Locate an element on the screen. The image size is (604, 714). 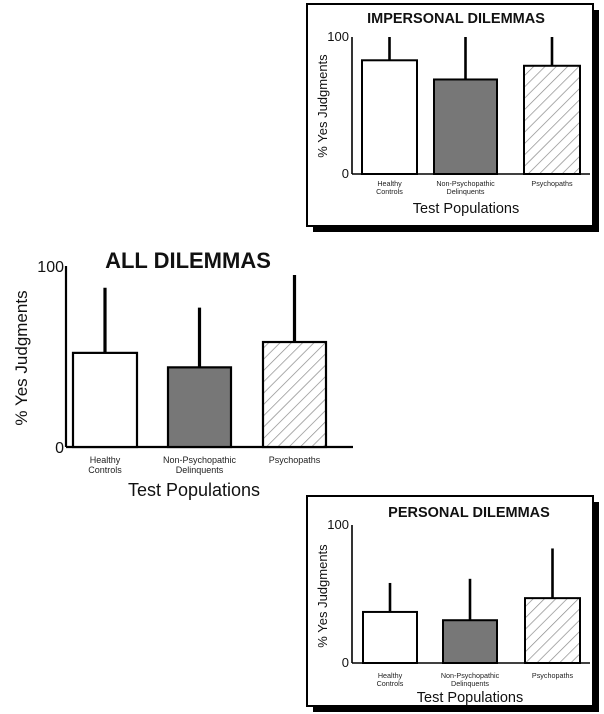
chart-title: IMPERSONAL DILEMMAS is located at coordinates (456, 19).